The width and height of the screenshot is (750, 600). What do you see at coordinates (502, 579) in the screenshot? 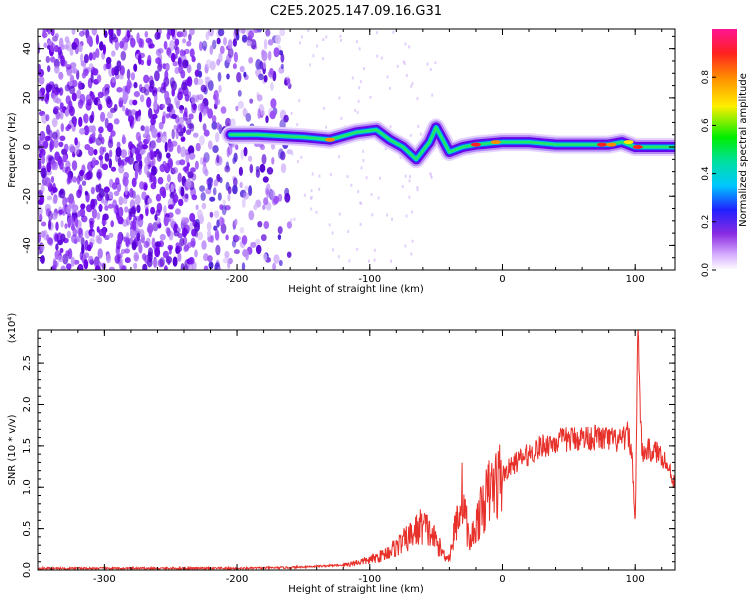
I see `snr-x-tick-label: 0` at bounding box center [502, 579].